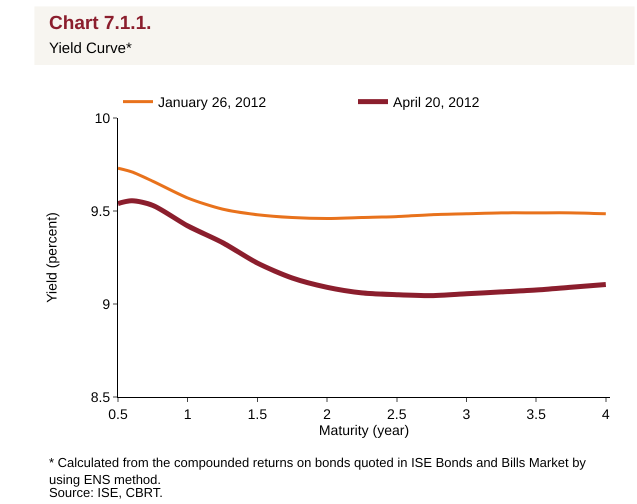 The width and height of the screenshot is (637, 504). What do you see at coordinates (102, 118) in the screenshot?
I see `y-tick-label: 10` at bounding box center [102, 118].